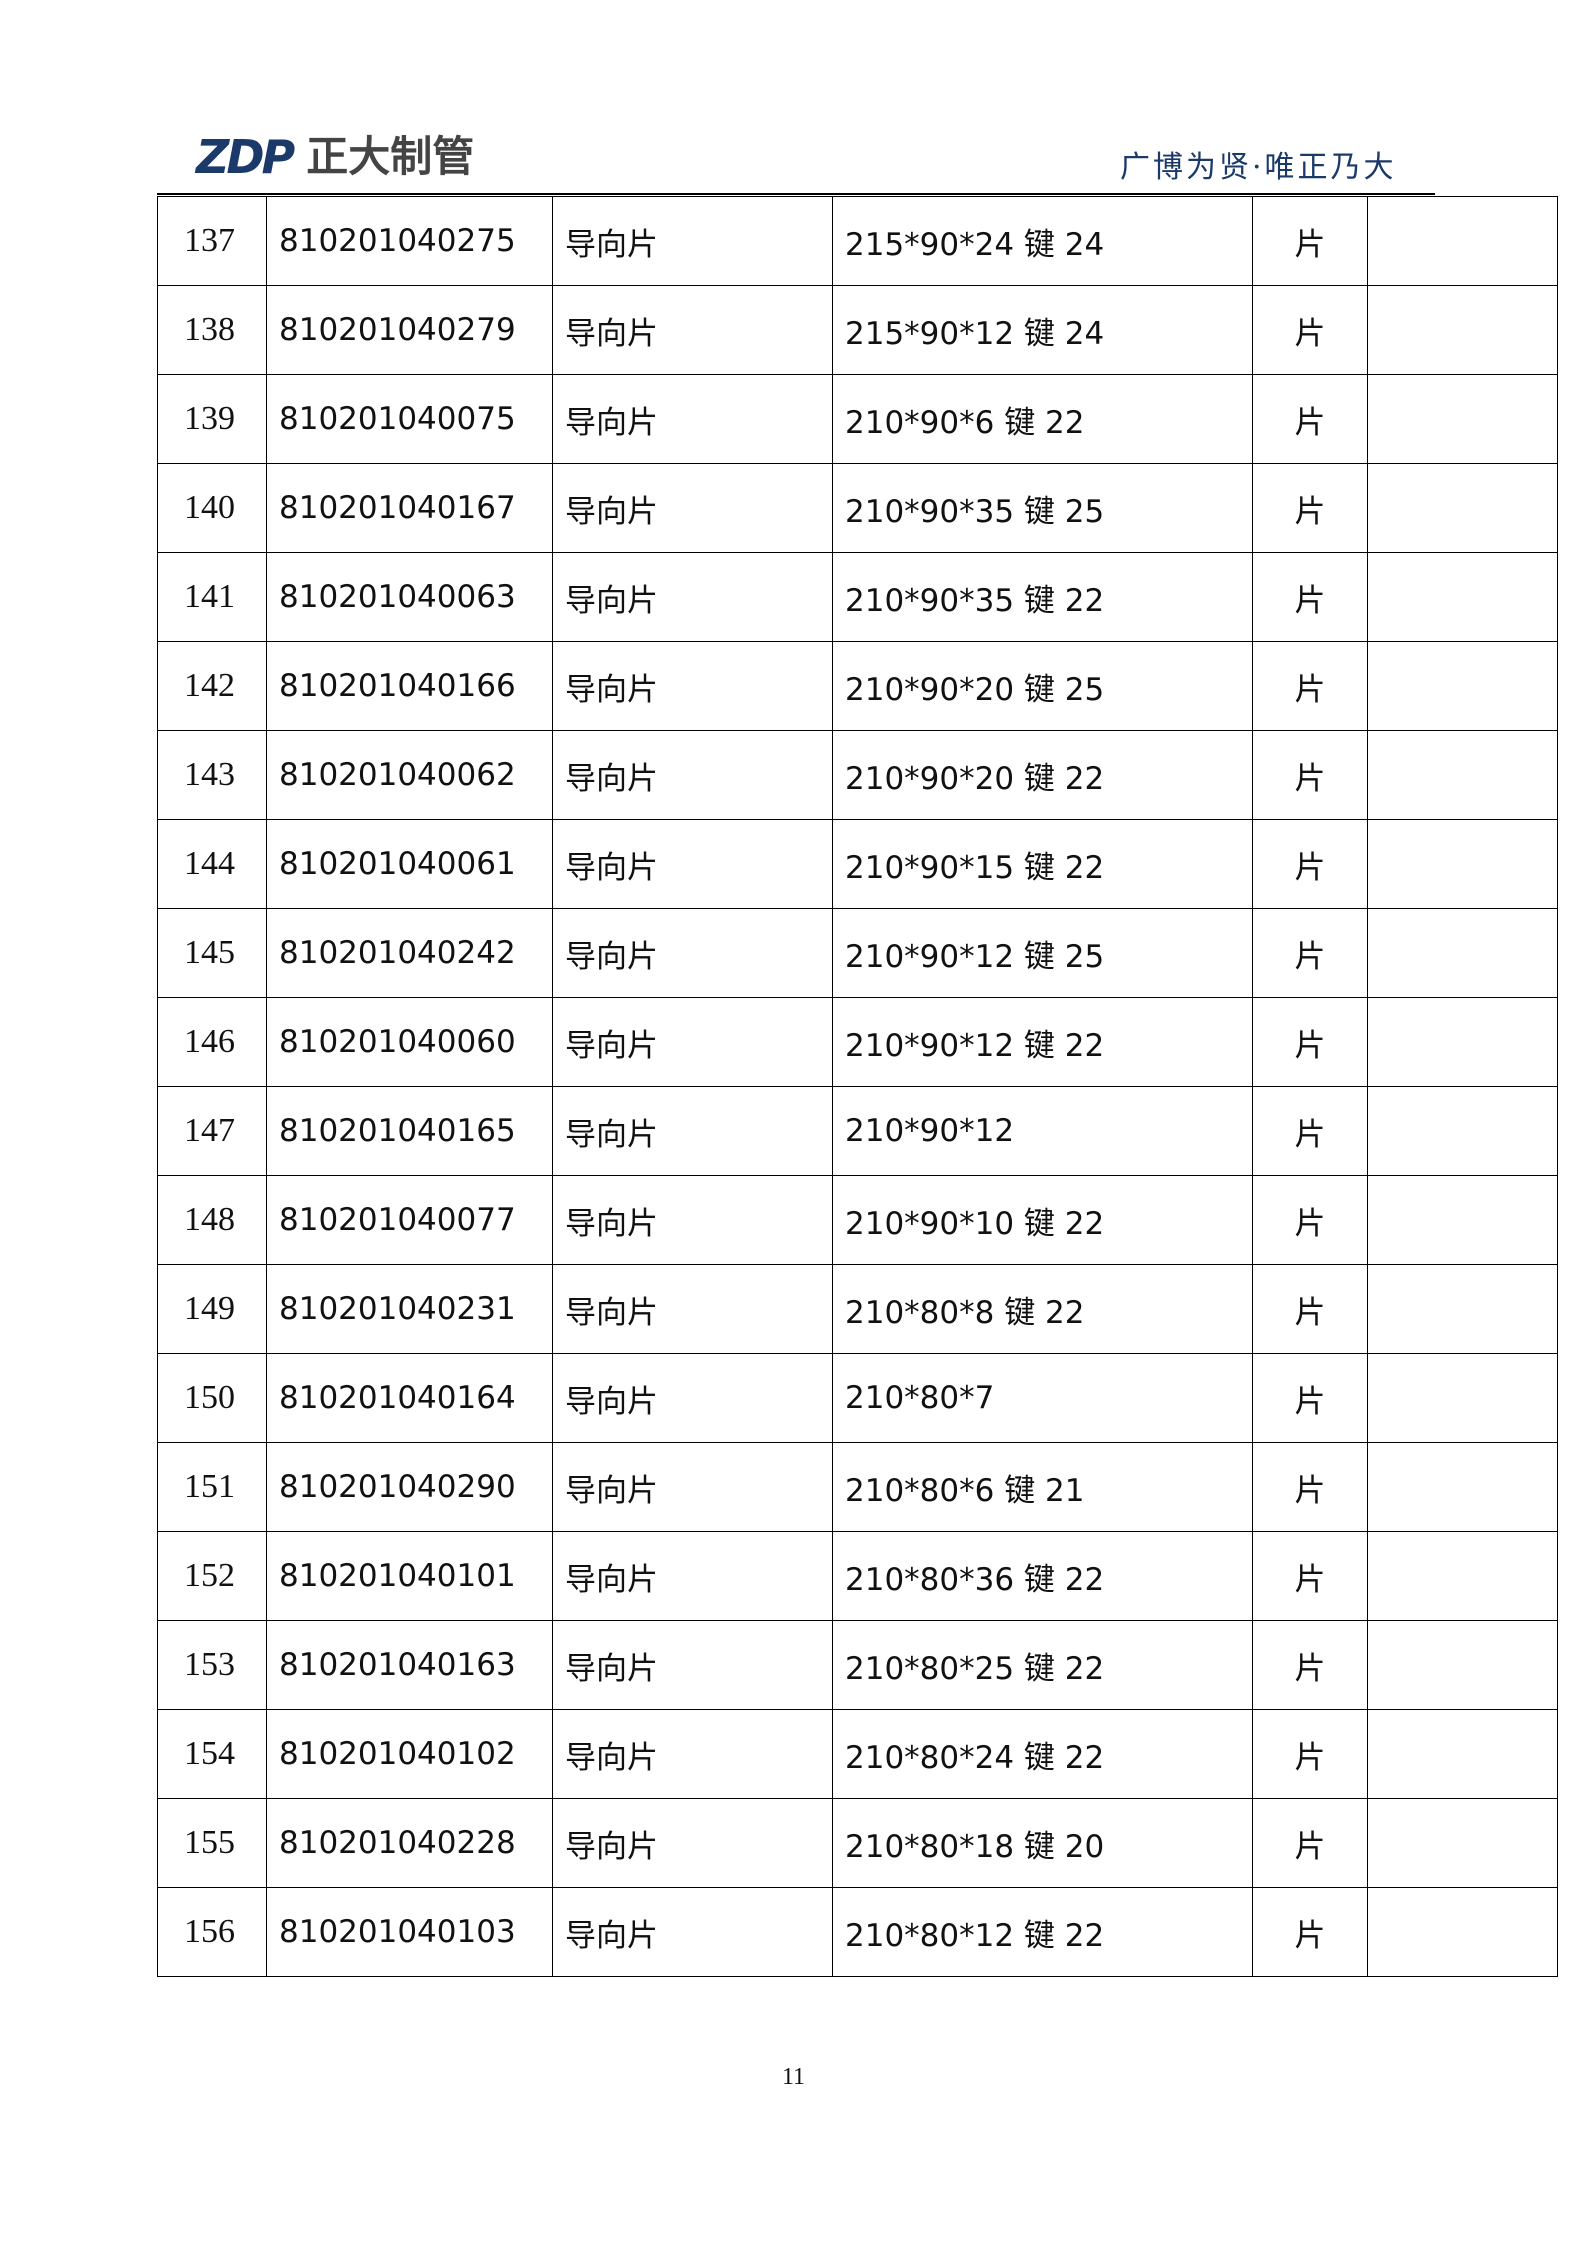 This screenshot has height=2245, width=1587. Describe the element at coordinates (1042, 1042) in the screenshot. I see `item-spec: 210*90*12 键 22` at that location.